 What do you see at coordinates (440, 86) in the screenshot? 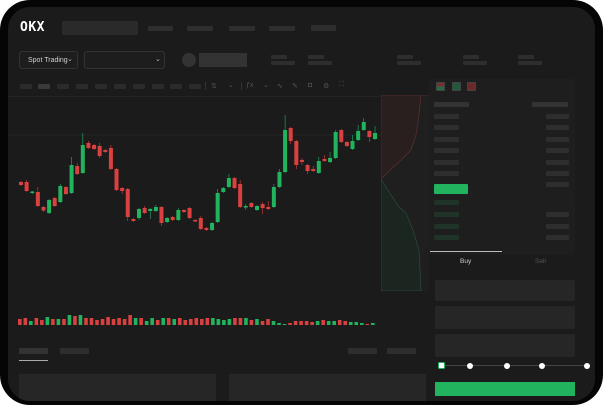
I see `orderbook-both-view-button` at bounding box center [440, 86].